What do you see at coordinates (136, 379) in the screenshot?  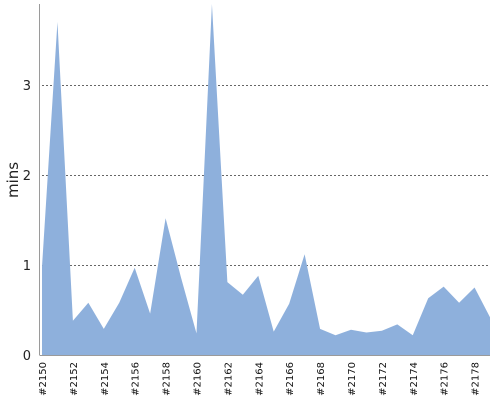 I see `x-tick-label: #2156` at bounding box center [136, 379].